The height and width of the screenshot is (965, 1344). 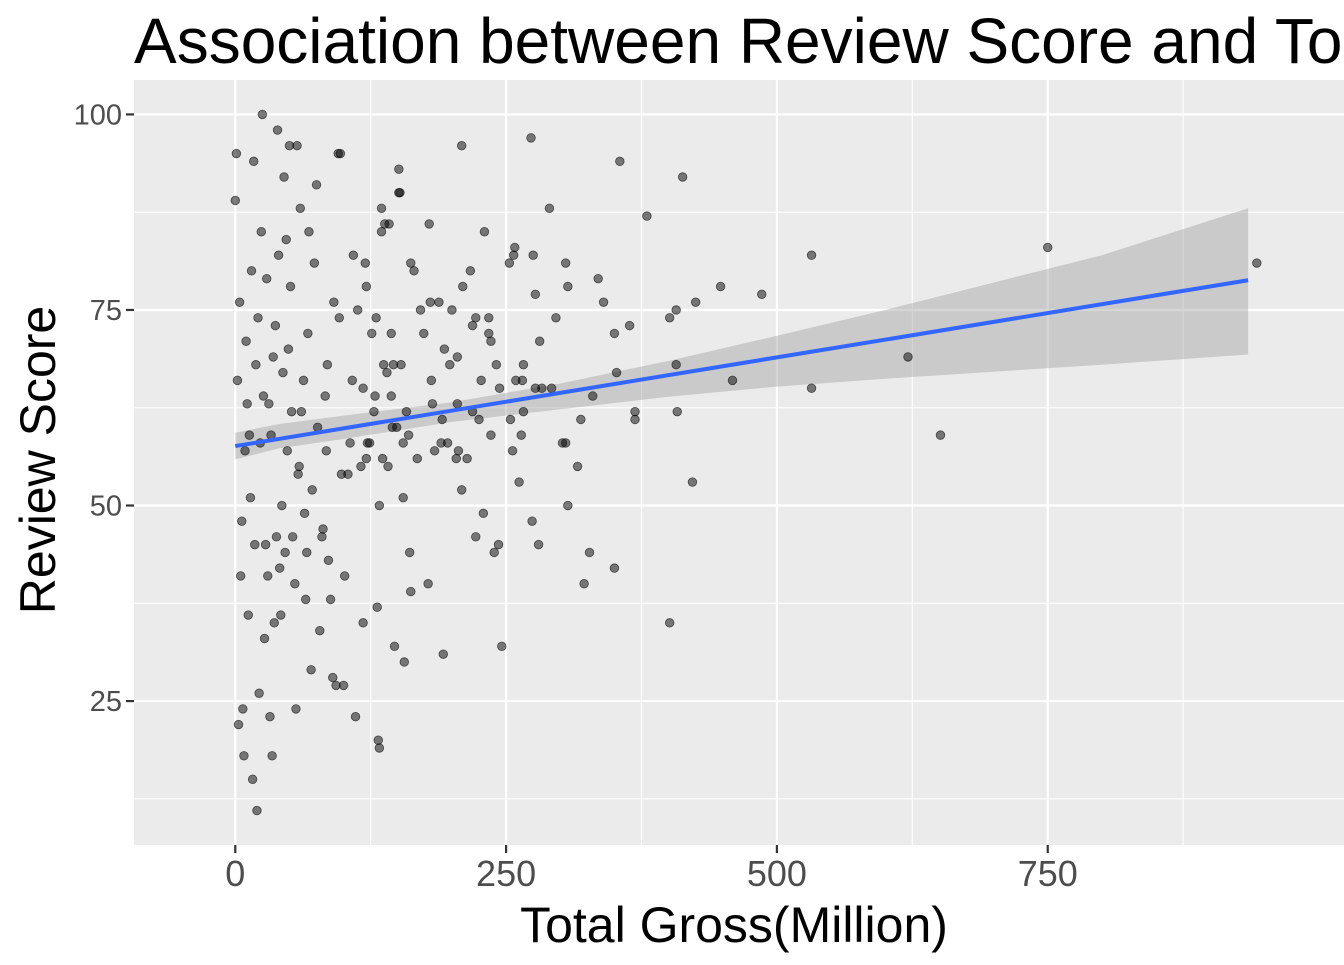 I want to click on y-tick-label: 100, so click(x=98, y=115).